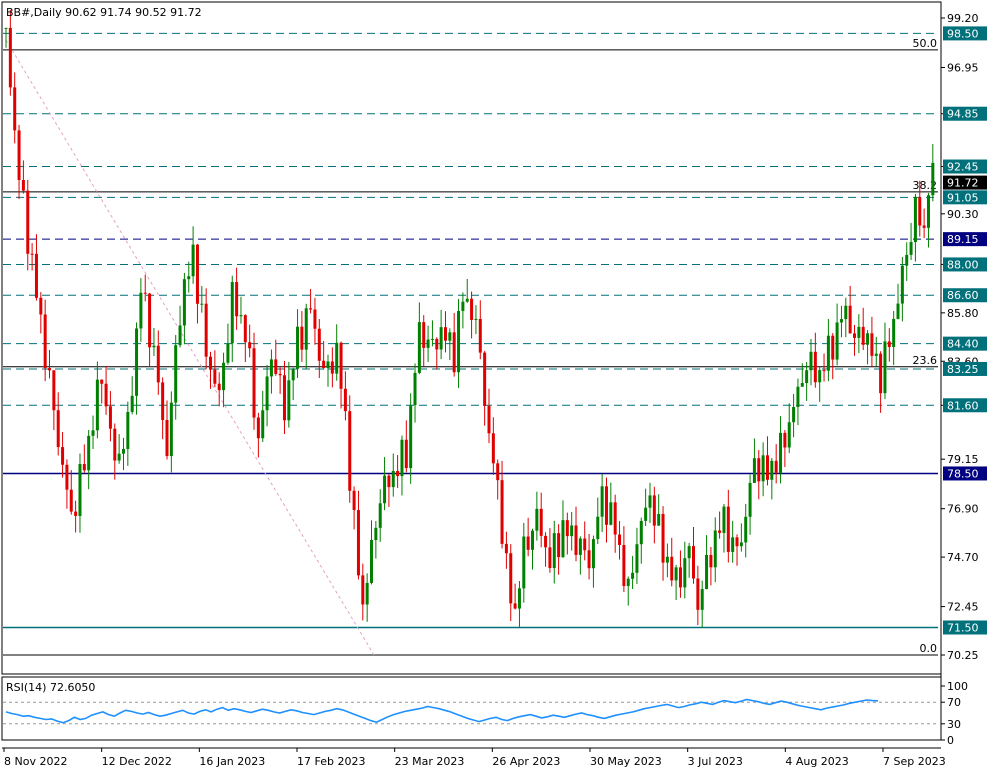 The image size is (990, 773). Describe the element at coordinates (626, 761) in the screenshot. I see `time-tick-label: 30 May 2023` at that location.